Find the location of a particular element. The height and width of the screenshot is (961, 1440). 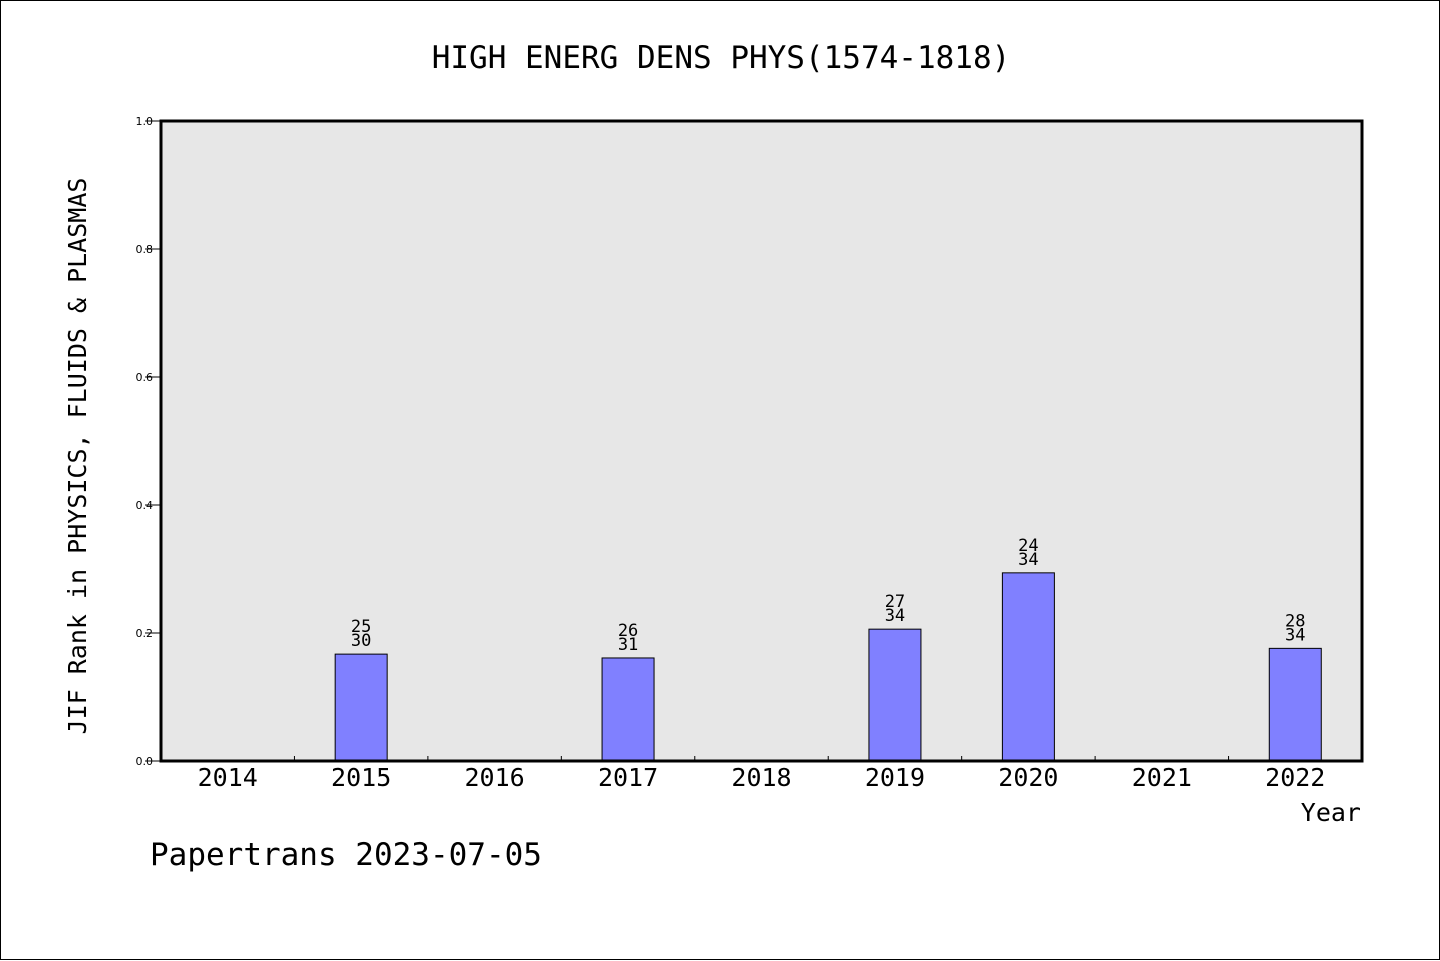

x-tick-label: 2015 is located at coordinates (361, 777).